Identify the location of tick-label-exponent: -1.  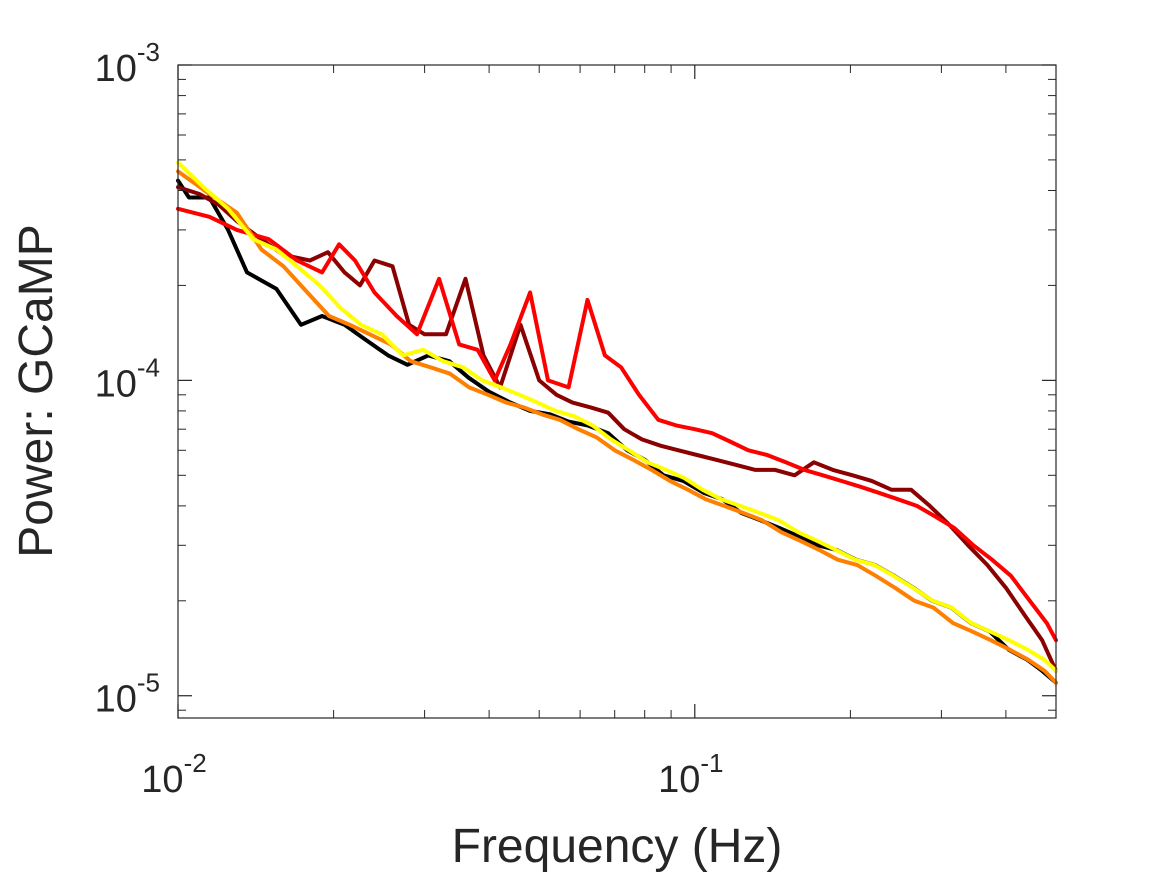
(711, 763).